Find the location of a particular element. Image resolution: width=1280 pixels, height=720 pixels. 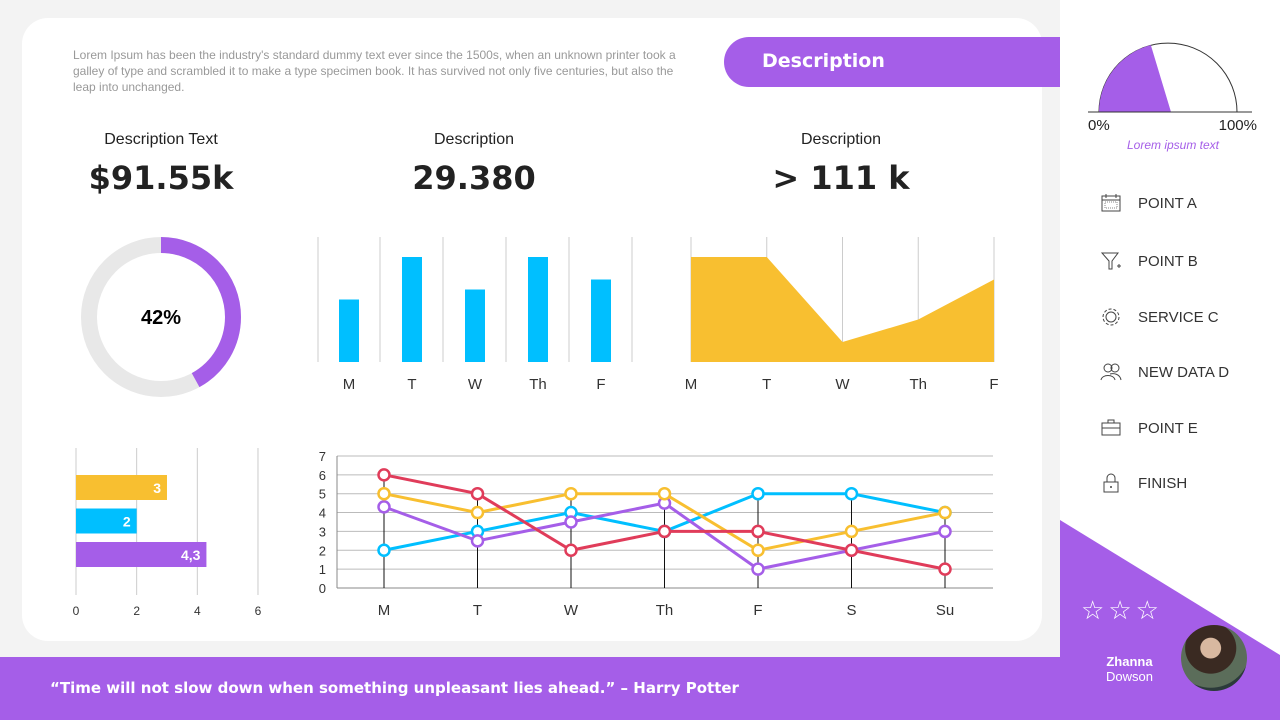

star-rating: ☆ ☆ ☆ is located at coordinates (1120, 610).